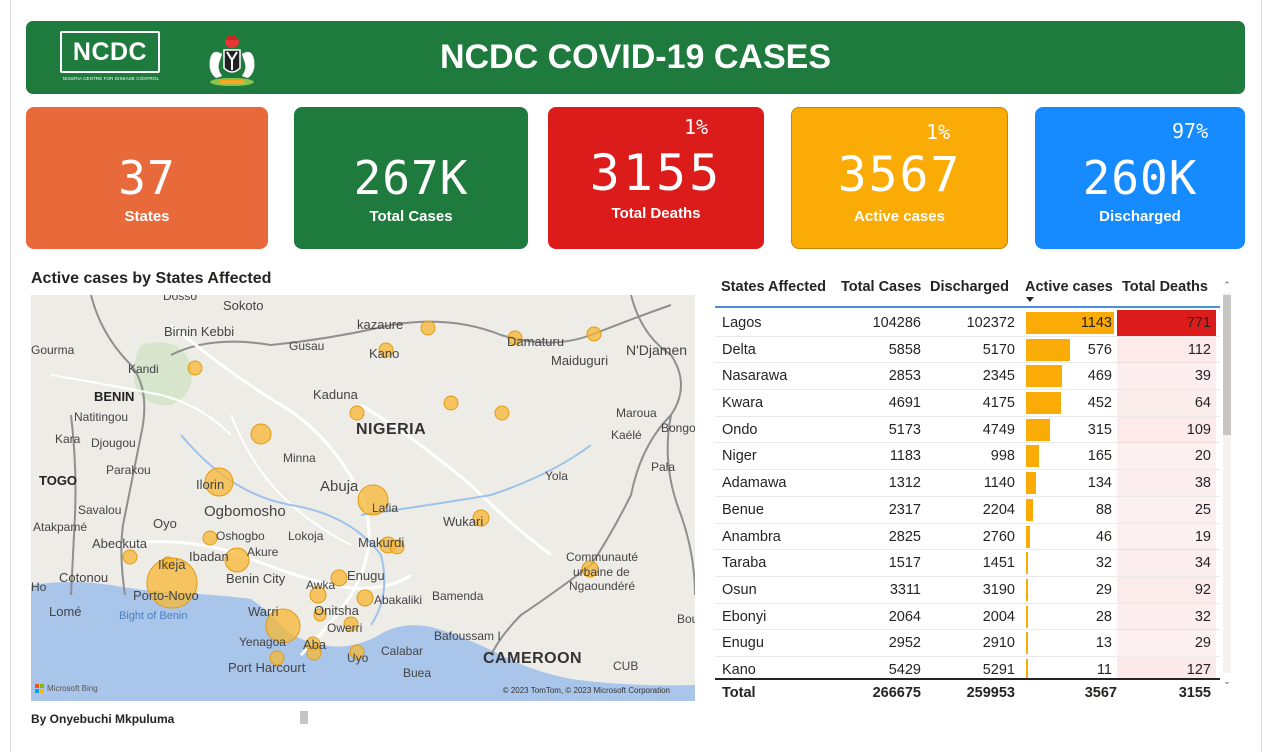  What do you see at coordinates (774, 287) in the screenshot?
I see `header-states-affected: States Affected` at bounding box center [774, 287].